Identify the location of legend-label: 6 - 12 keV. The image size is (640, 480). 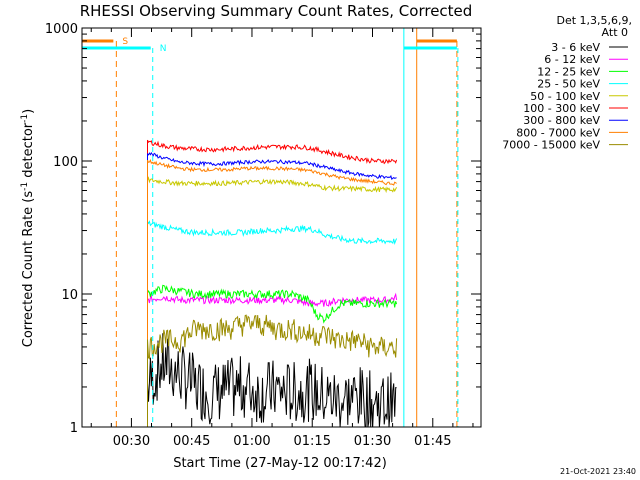
(572, 59).